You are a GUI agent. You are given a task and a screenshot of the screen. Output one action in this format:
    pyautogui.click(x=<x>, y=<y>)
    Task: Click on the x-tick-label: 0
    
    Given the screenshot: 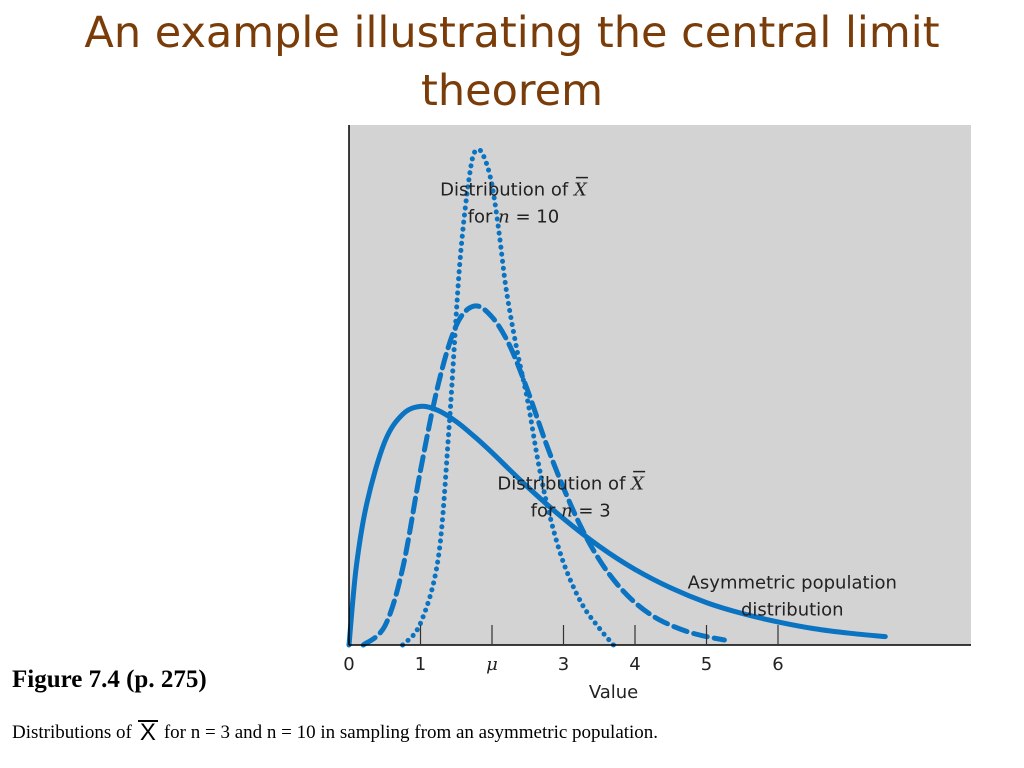 What is the action you would take?
    pyautogui.click(x=348, y=664)
    